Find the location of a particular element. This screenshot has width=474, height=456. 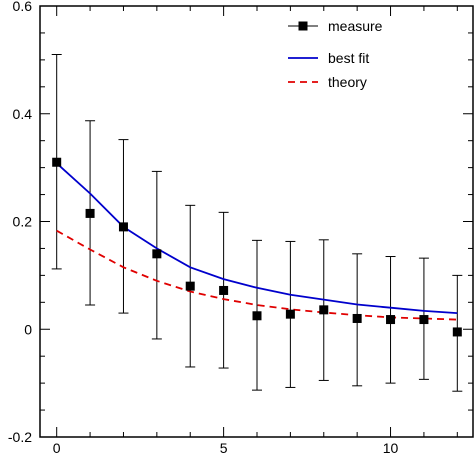

legend-label: best fit is located at coordinates (348, 58).